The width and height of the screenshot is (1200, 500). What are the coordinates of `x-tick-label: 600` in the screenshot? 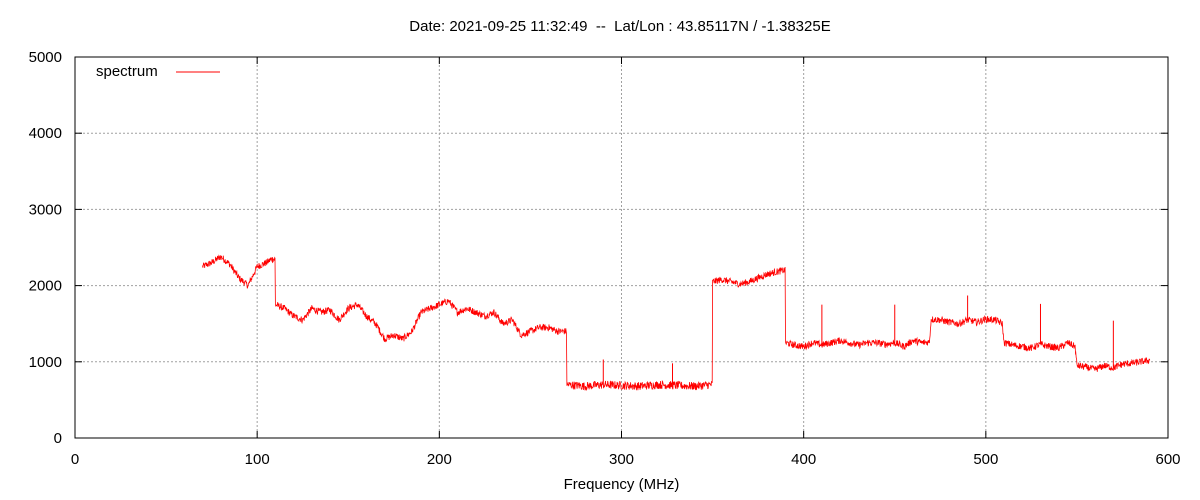 It's located at (1167, 459).